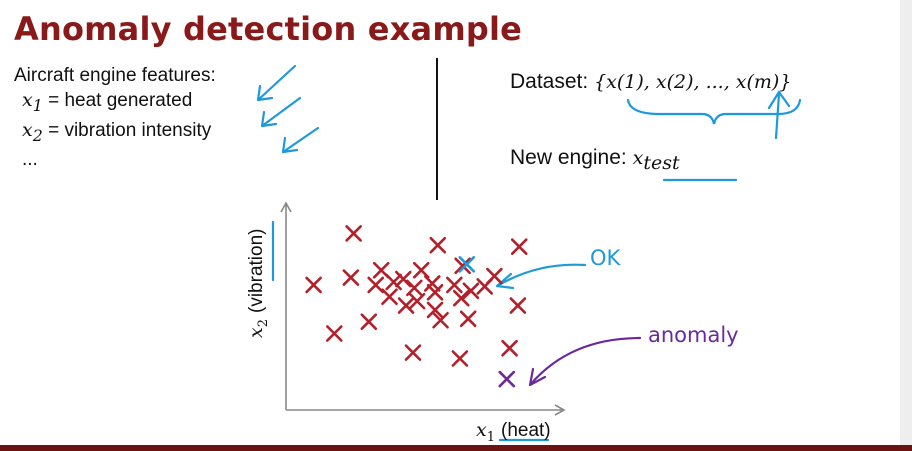 Image resolution: width=912 pixels, height=451 pixels. I want to click on new-engine-var: x, so click(638, 158).